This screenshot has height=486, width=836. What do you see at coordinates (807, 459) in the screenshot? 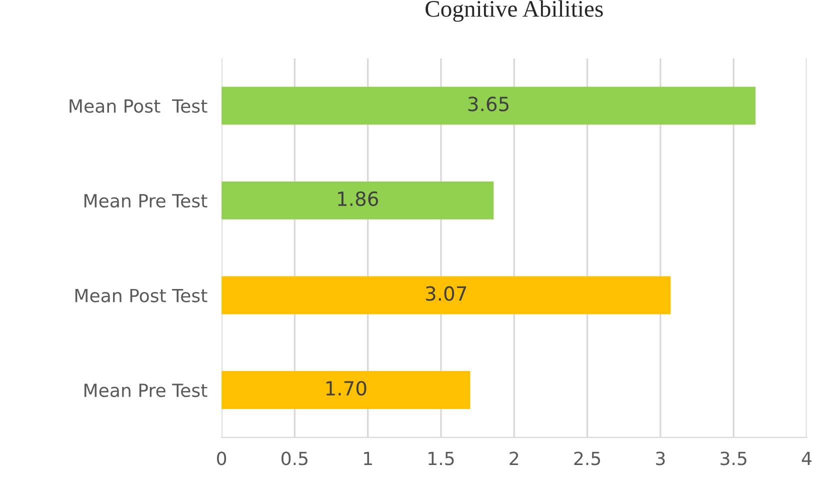
I see `x-tick-label: 4` at bounding box center [807, 459].